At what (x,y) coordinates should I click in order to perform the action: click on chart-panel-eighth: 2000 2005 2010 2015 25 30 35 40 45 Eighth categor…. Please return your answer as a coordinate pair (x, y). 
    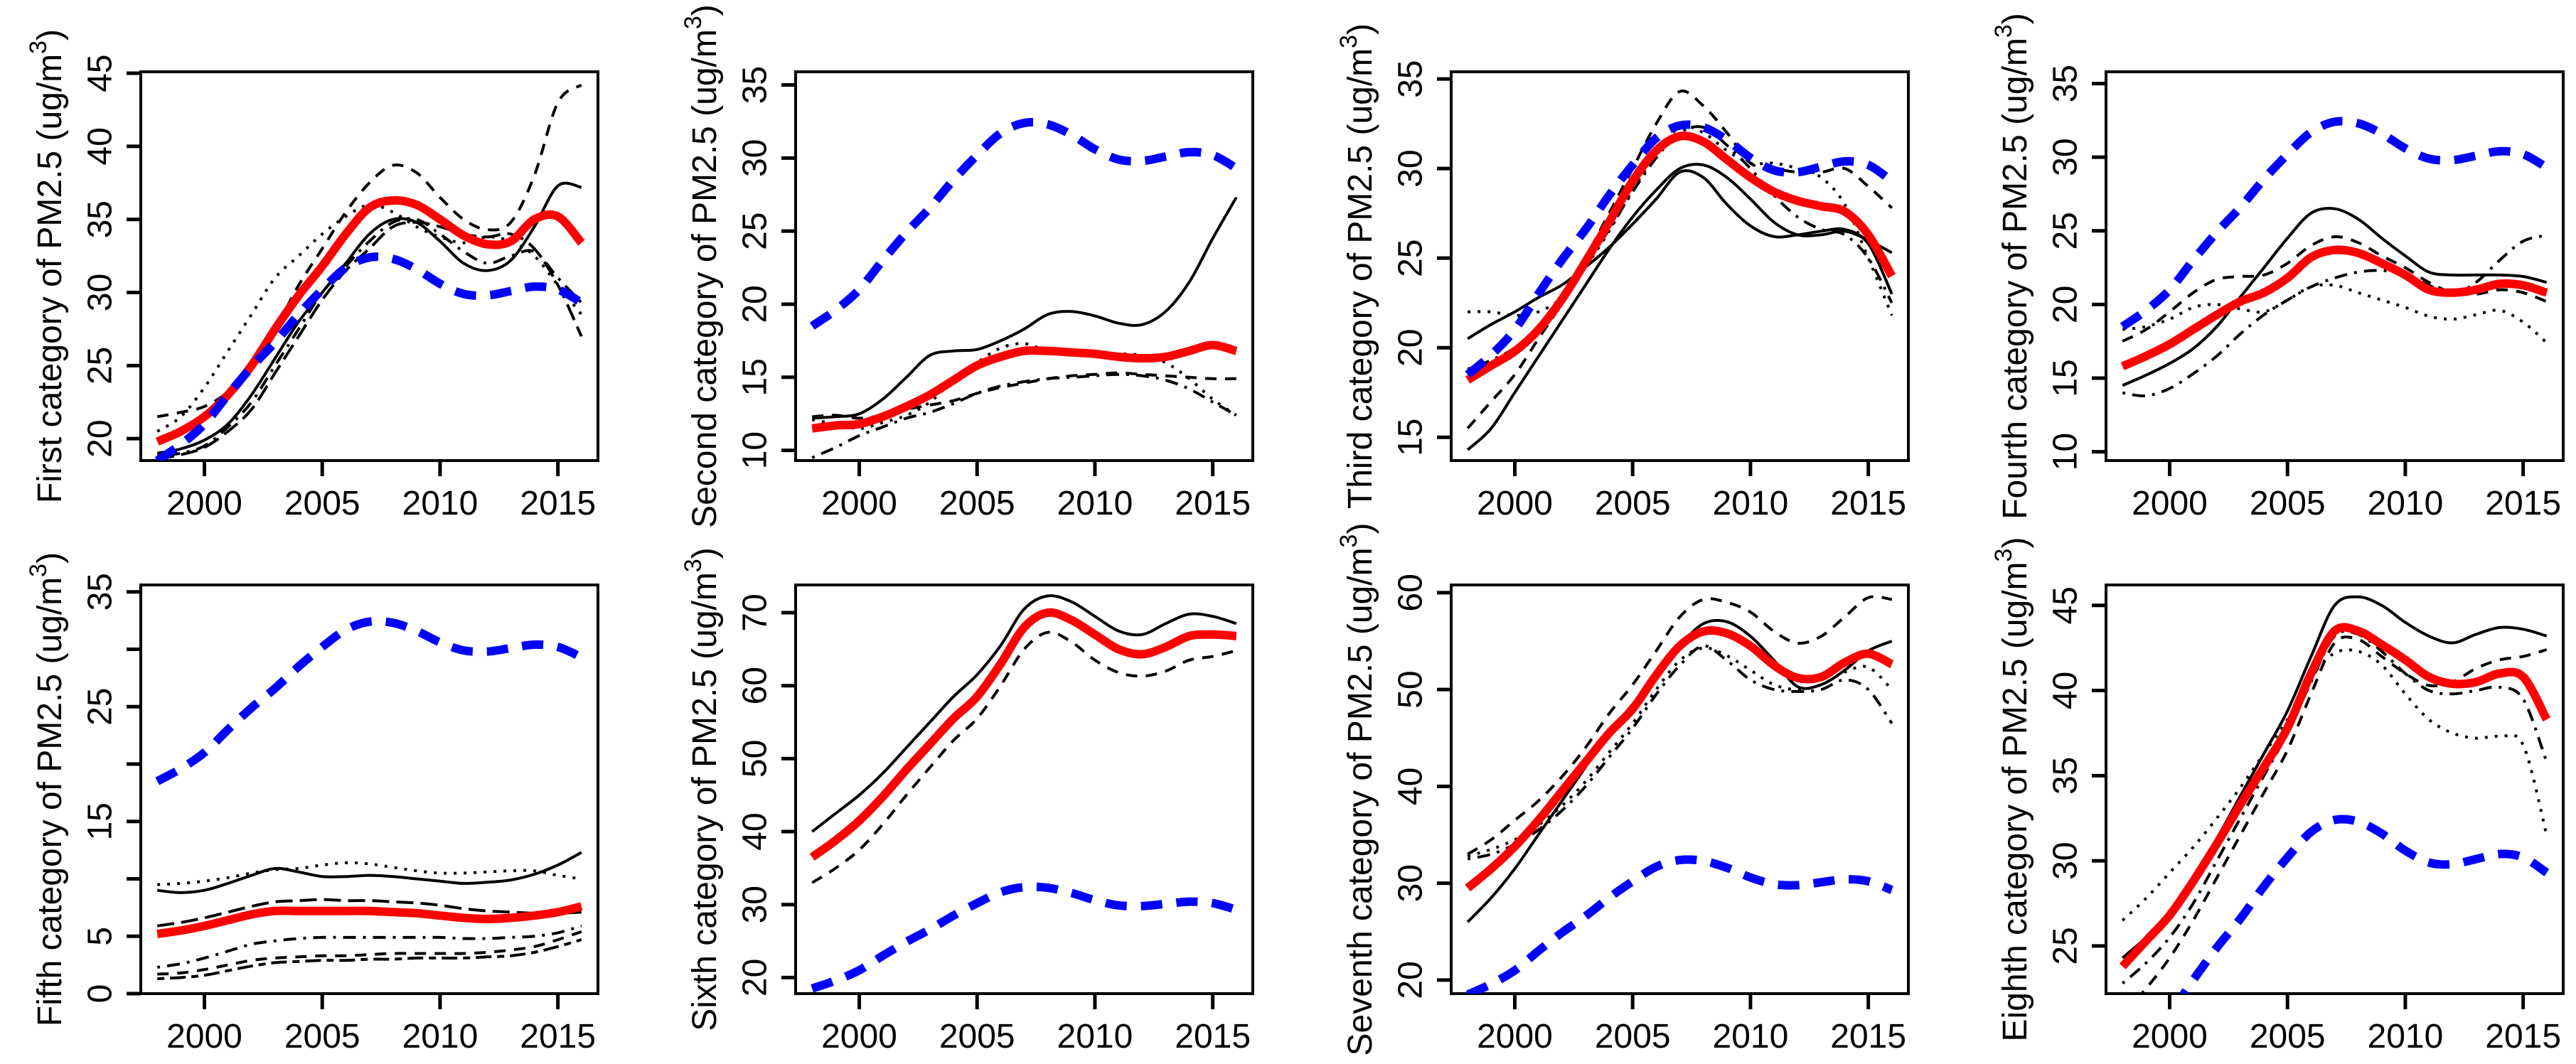
    Looking at the image, I should click on (2277, 796).